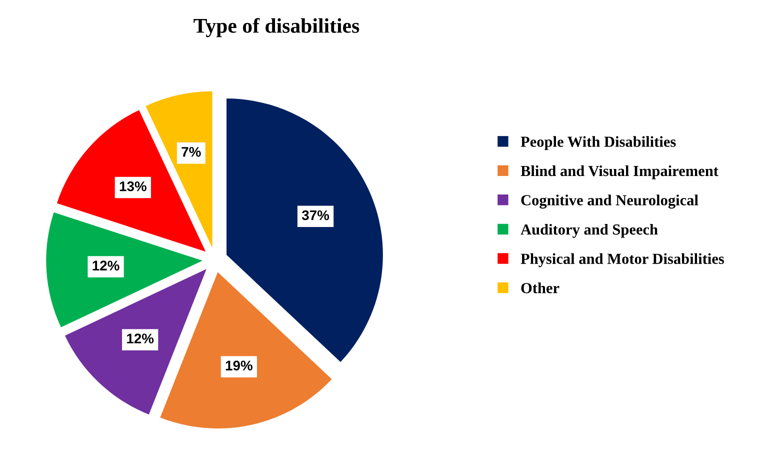  I want to click on data-label: 37%, so click(316, 215).